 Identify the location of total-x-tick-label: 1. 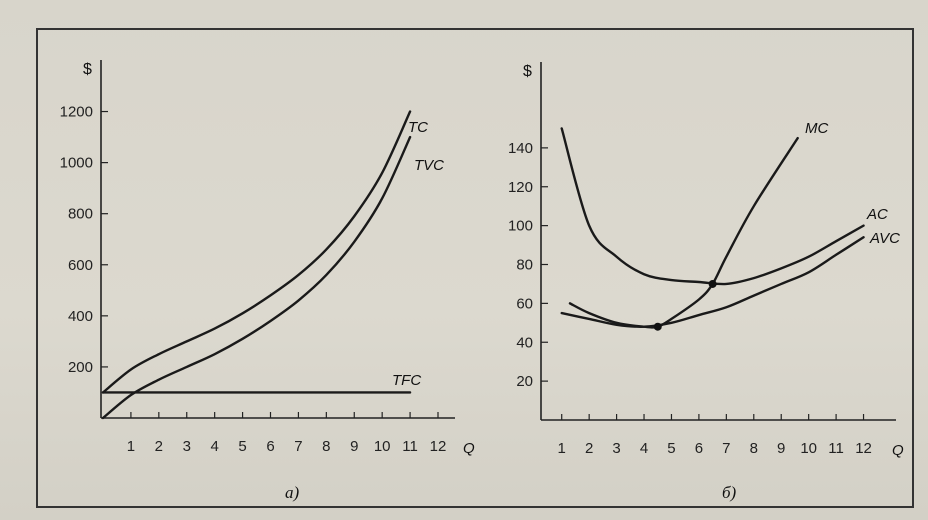
(131, 446).